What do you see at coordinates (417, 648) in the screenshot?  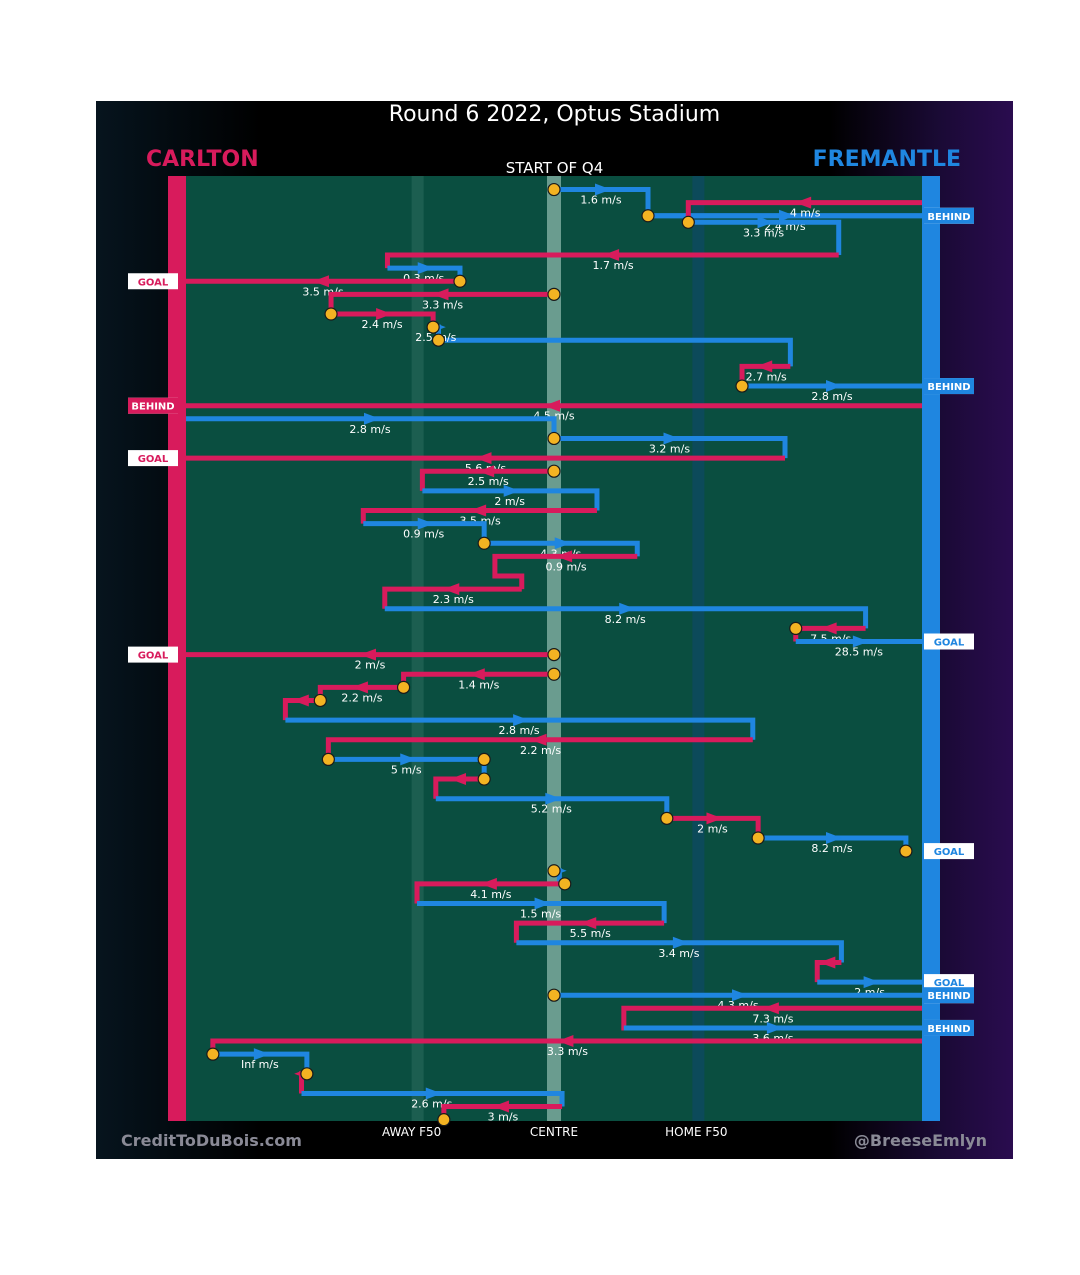 I see `away-f50-band` at bounding box center [417, 648].